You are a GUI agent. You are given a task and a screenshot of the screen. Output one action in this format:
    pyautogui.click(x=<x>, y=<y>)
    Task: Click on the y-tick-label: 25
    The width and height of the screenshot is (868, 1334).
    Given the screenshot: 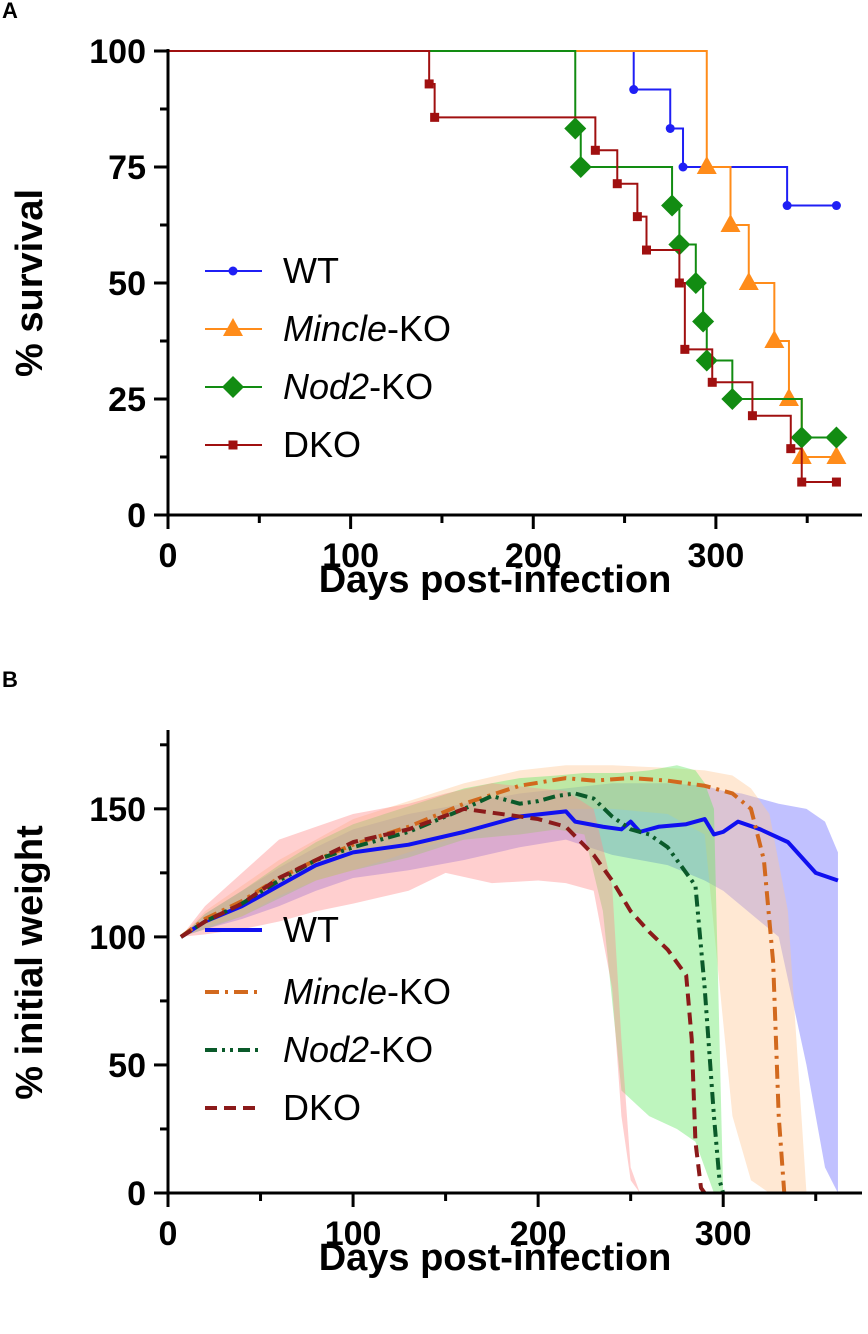 What is the action you would take?
    pyautogui.click(x=127, y=400)
    